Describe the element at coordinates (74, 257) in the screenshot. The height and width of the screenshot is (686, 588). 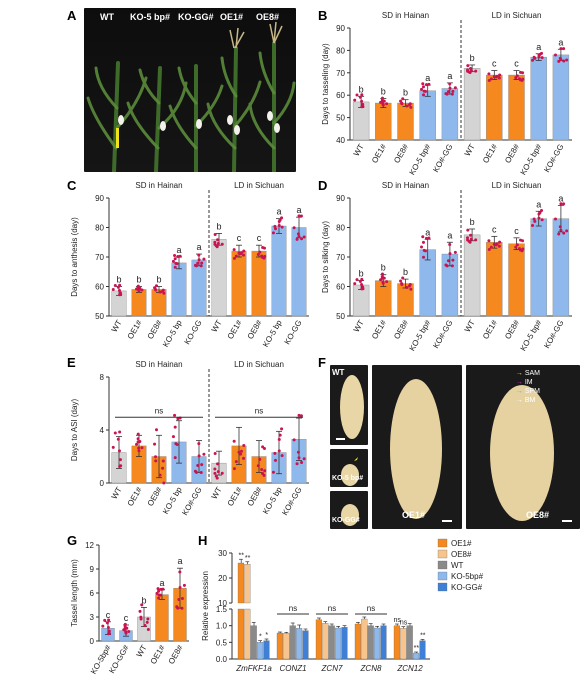
I see `y-axis-label: Days to anthesis (day)` at that location.